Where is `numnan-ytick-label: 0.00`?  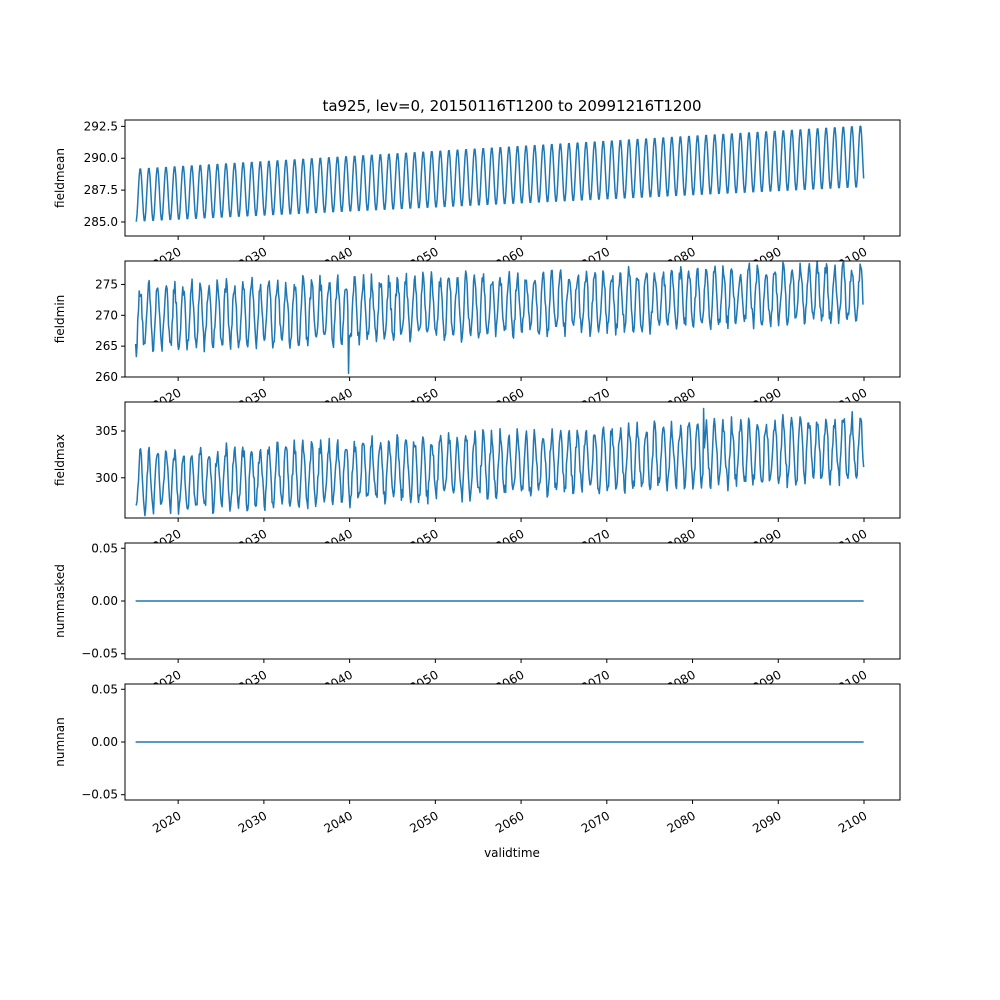
numnan-ytick-label: 0.00 is located at coordinates (104, 742).